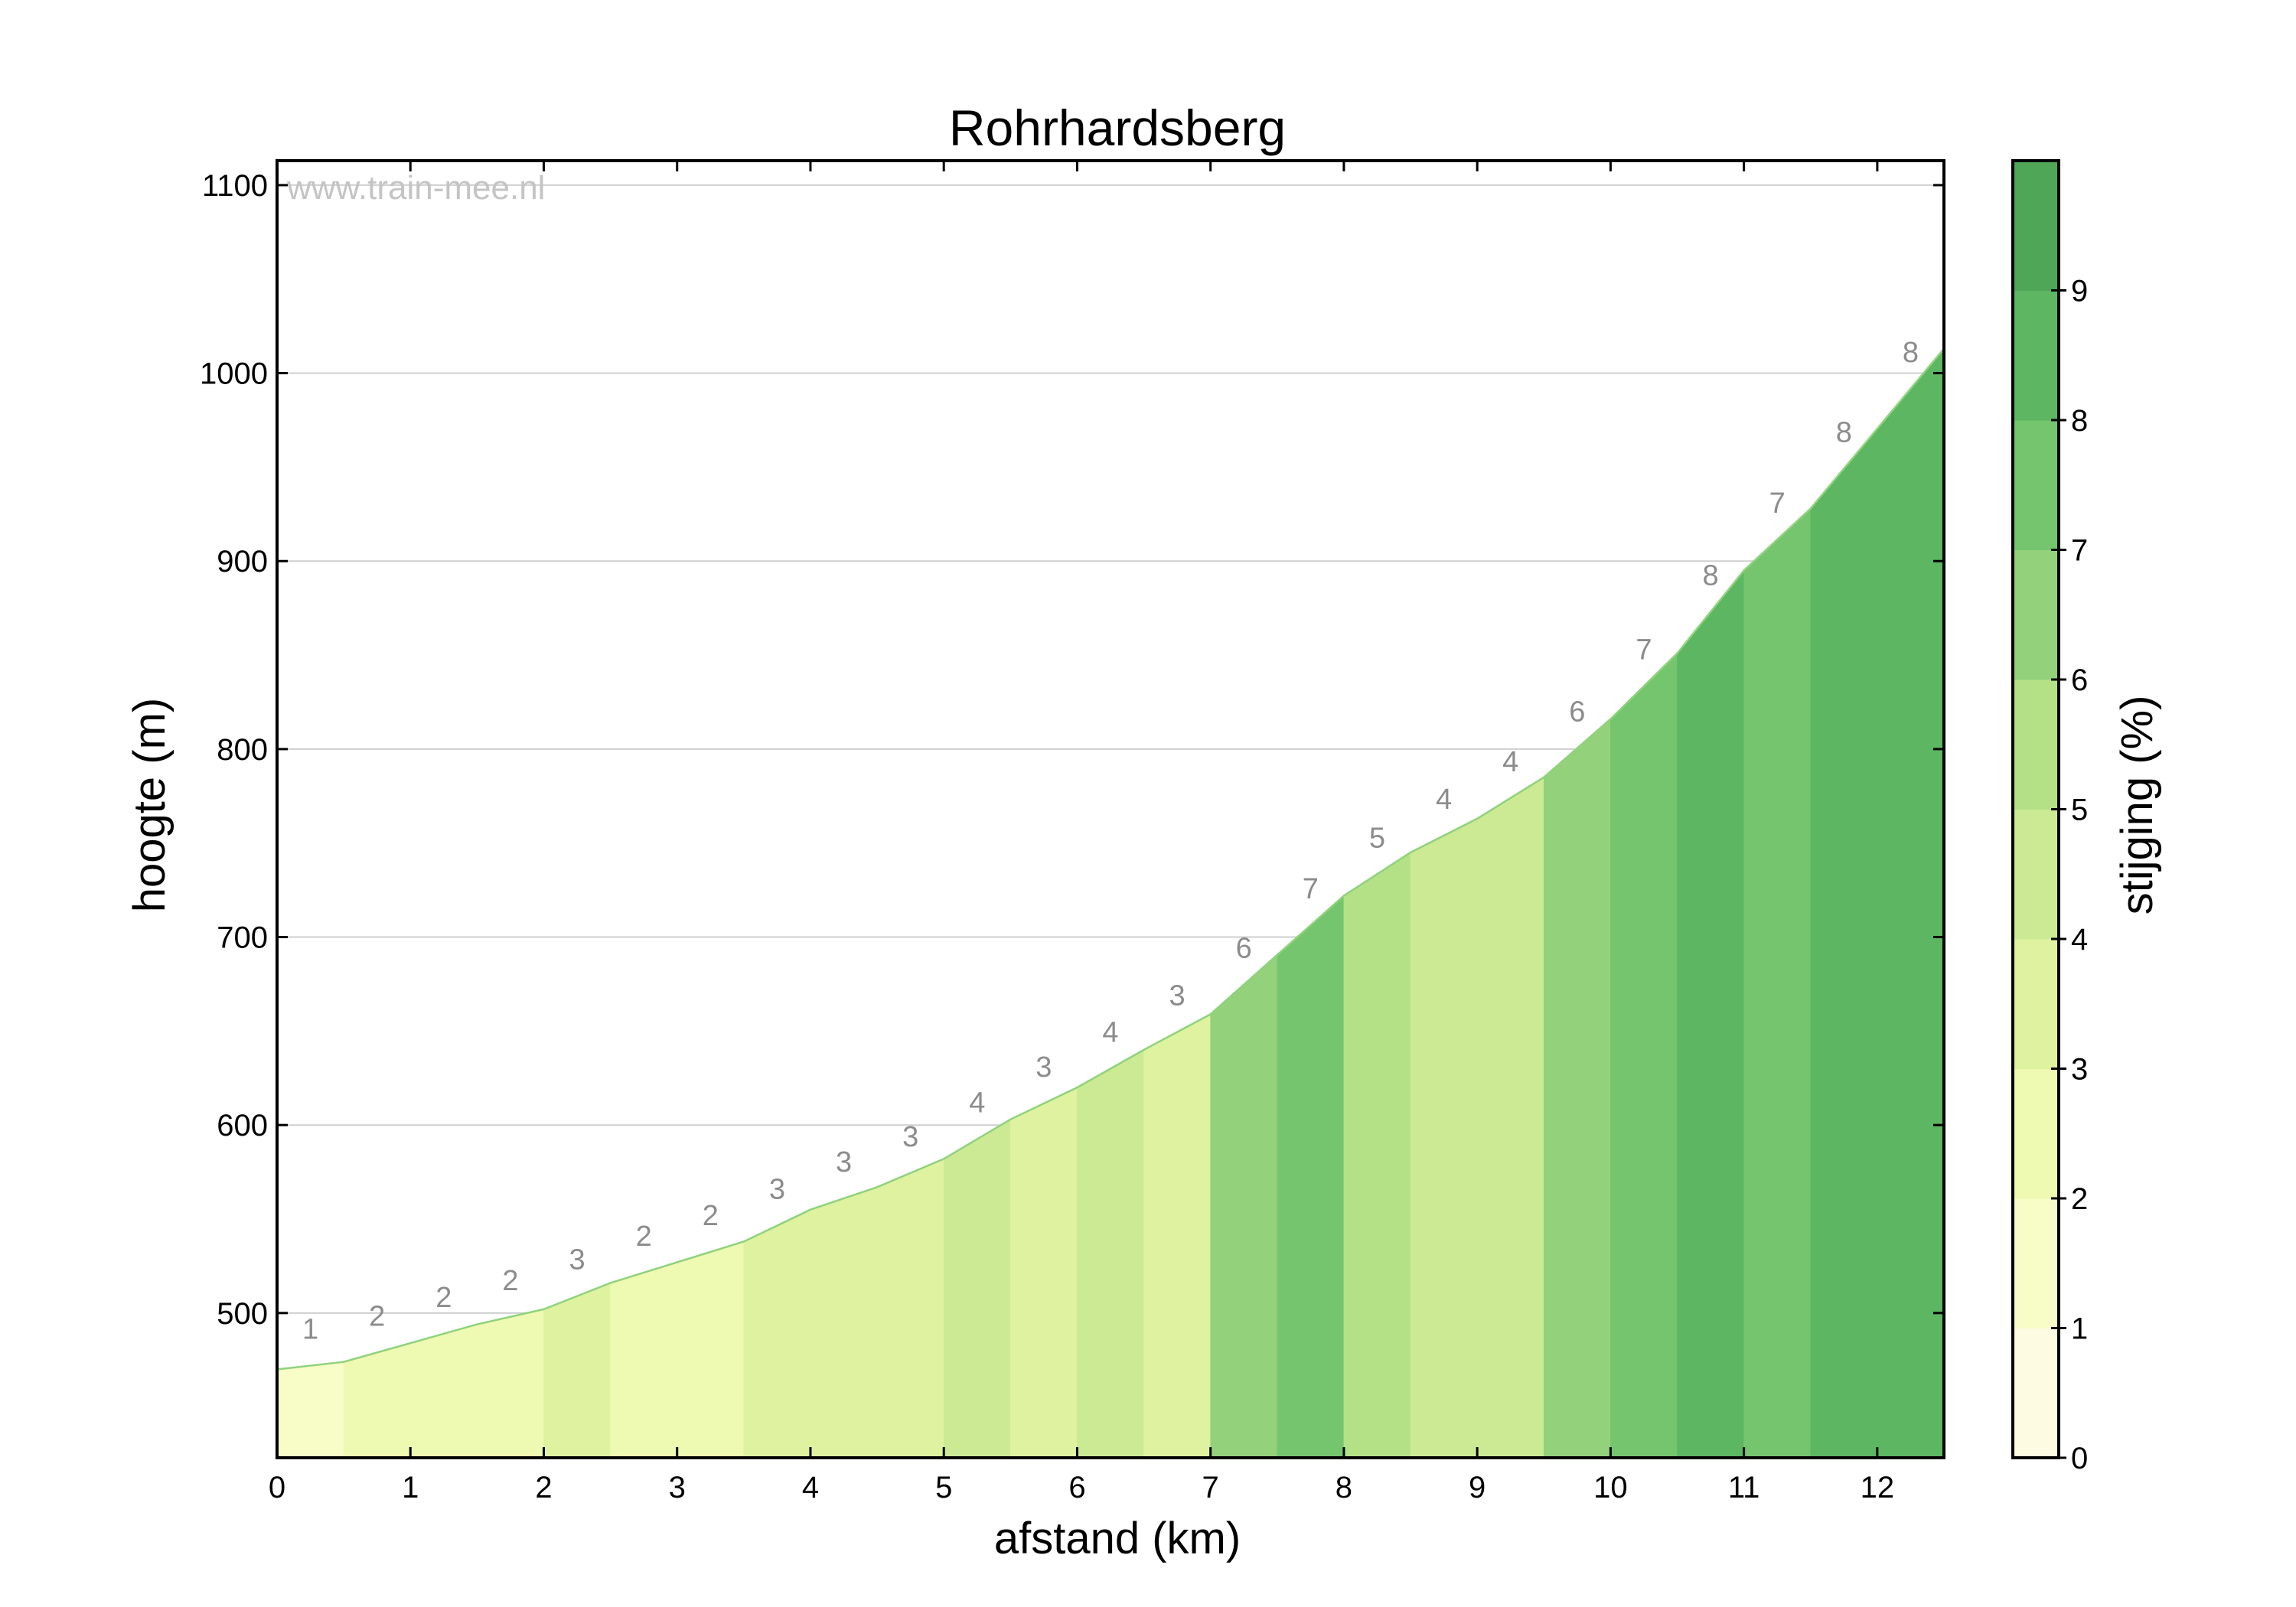 Image resolution: width=2296 pixels, height=1607 pixels. I want to click on colorbar: 0 1 2 3 4 5 6 7 8 9, so click(2049, 817).